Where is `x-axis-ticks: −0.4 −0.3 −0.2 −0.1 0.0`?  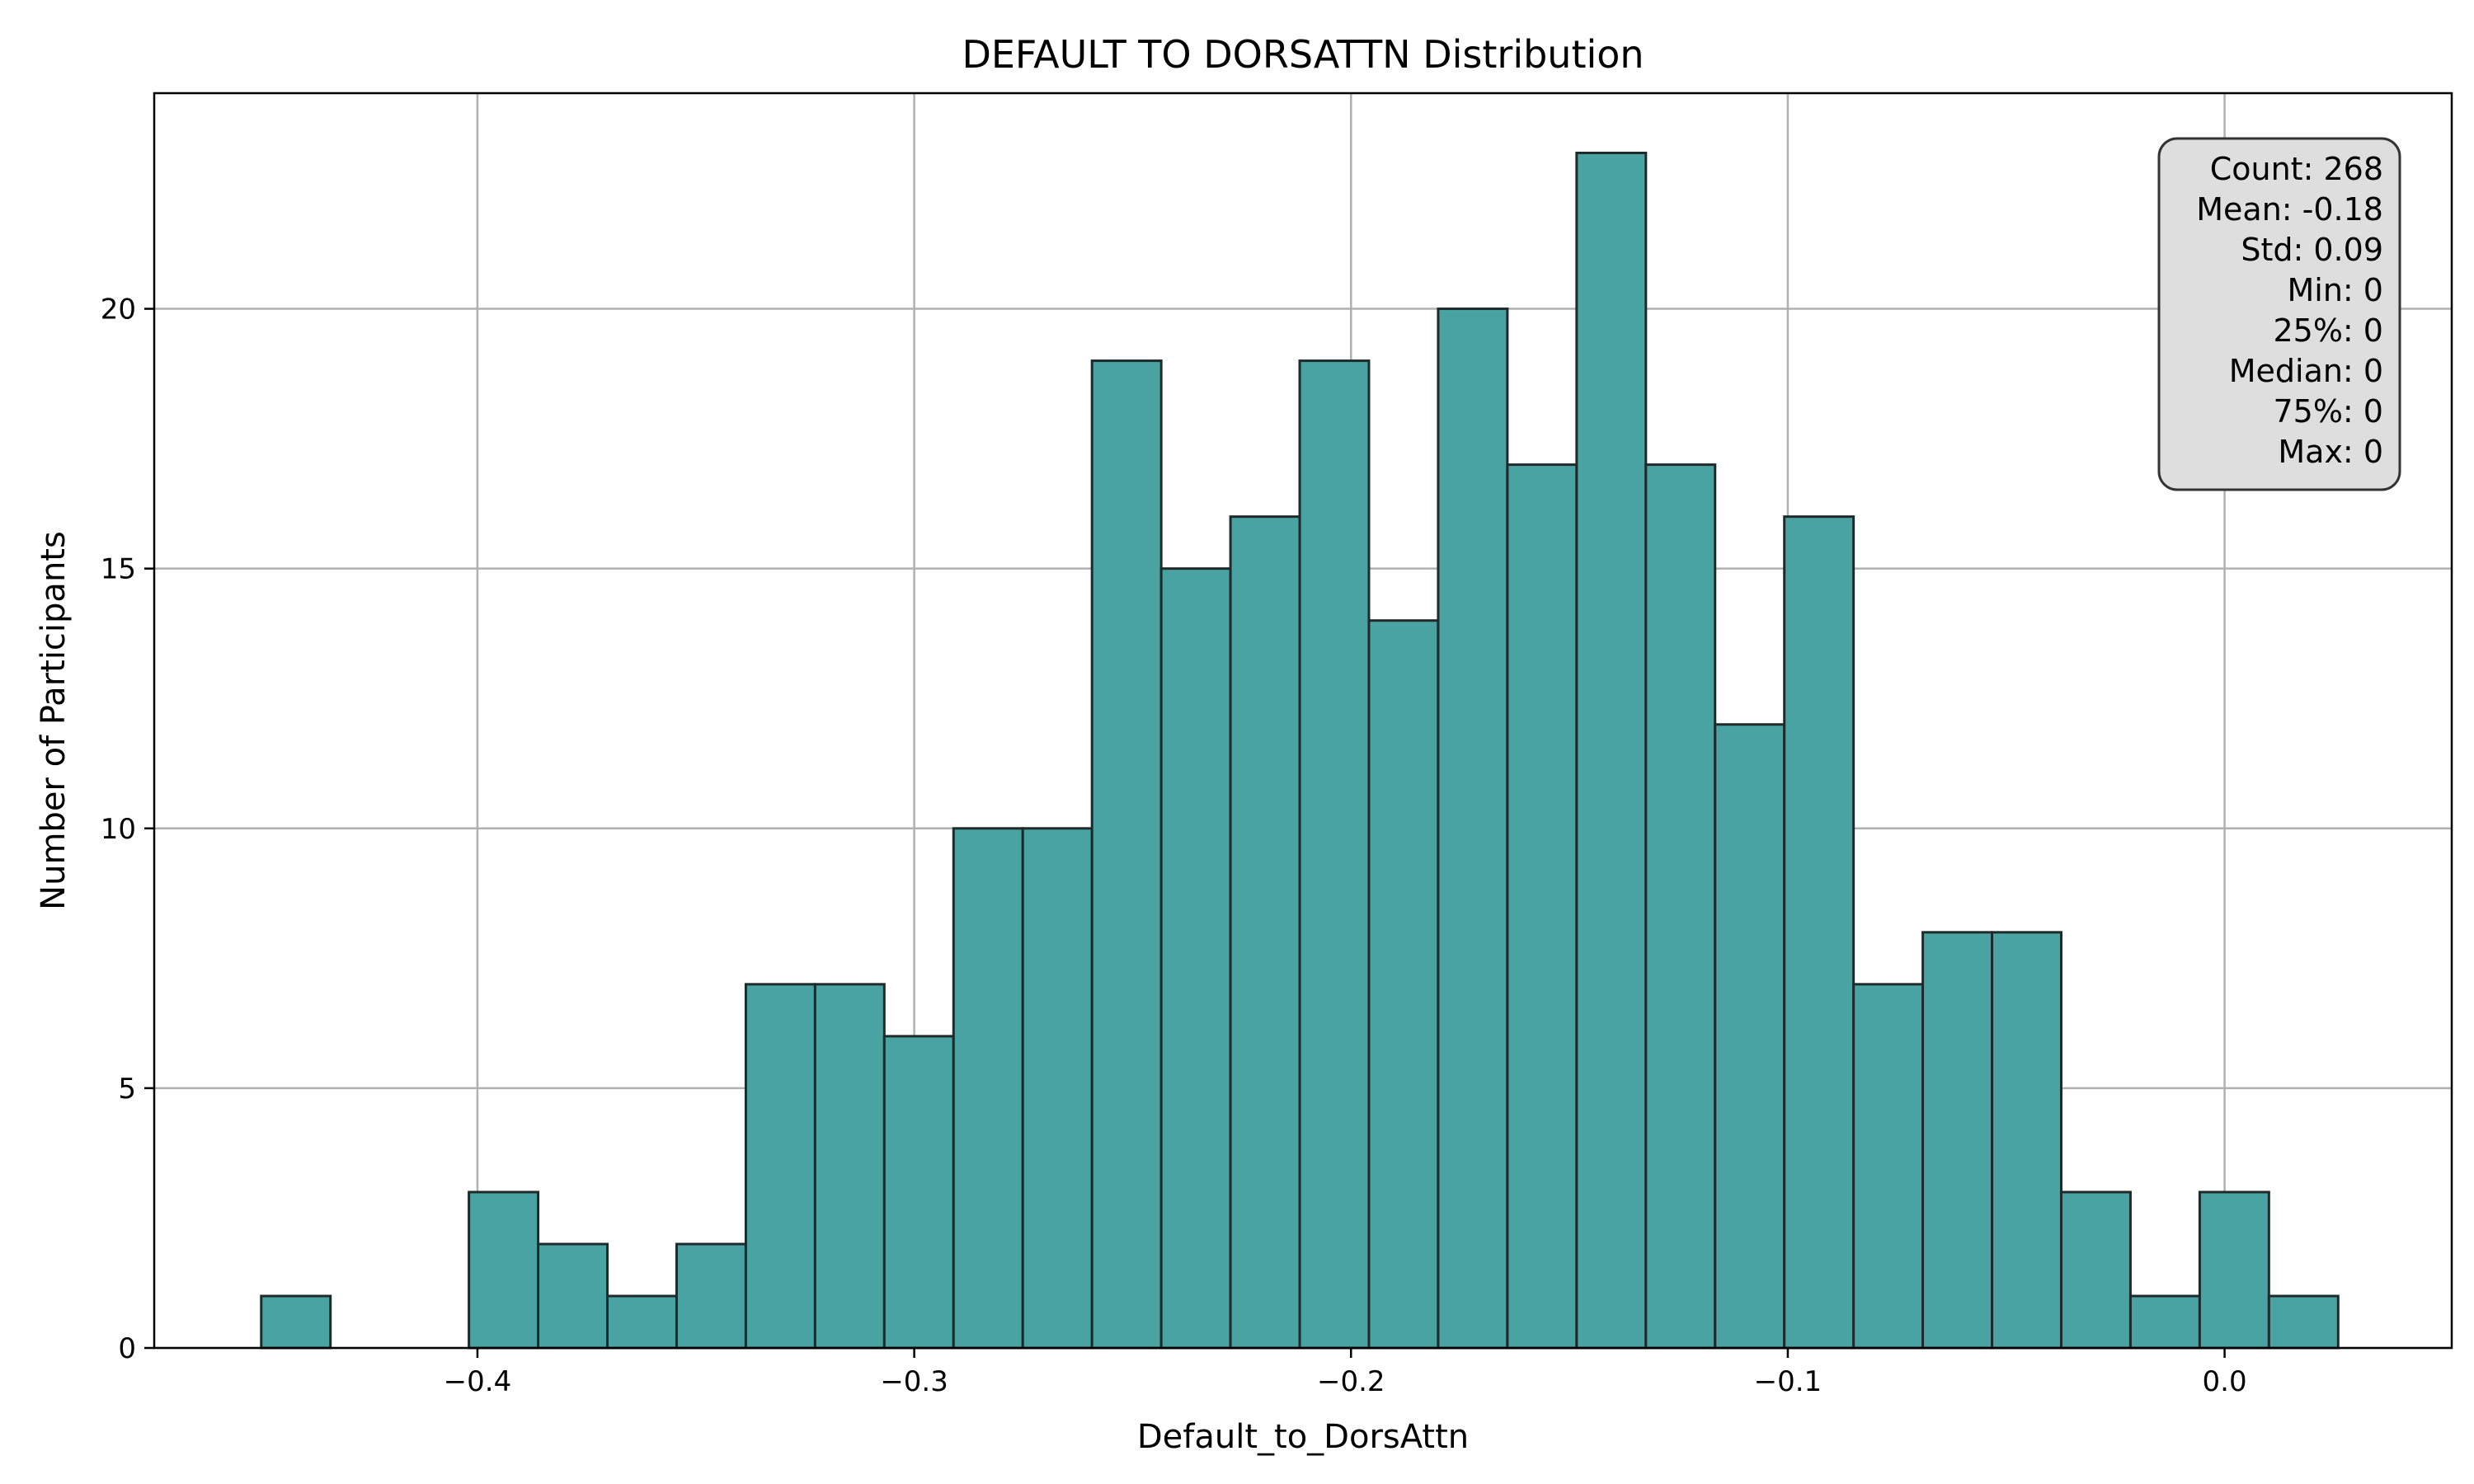
x-axis-ticks: −0.4 −0.3 −0.2 −0.1 0.0 is located at coordinates (1345, 1373).